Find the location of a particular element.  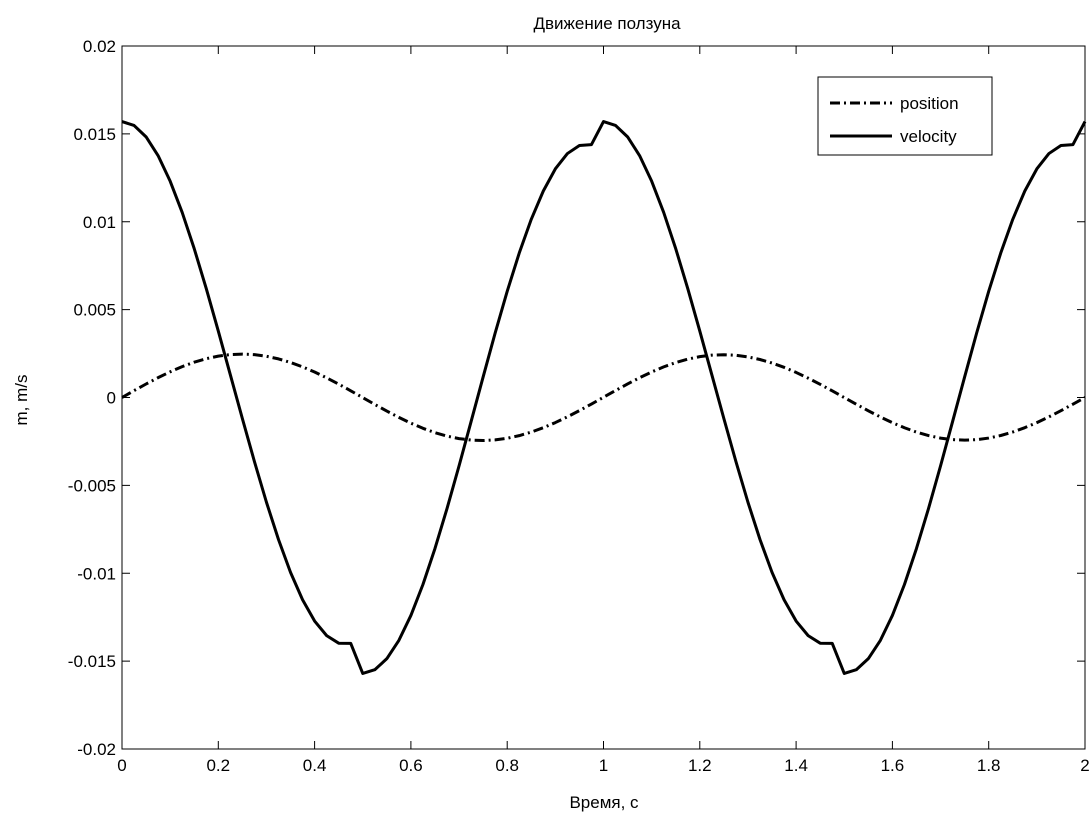

y-tick-label: -0.01 is located at coordinates (96, 573).